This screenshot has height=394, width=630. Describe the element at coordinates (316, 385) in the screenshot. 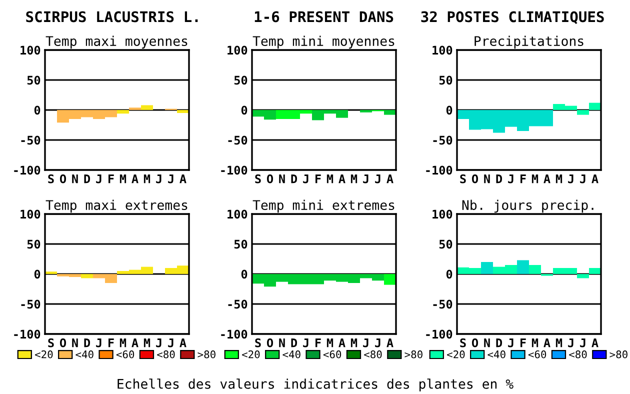

I see `text: Echelles des valeurs indicatrices des plantes en %` at that location.